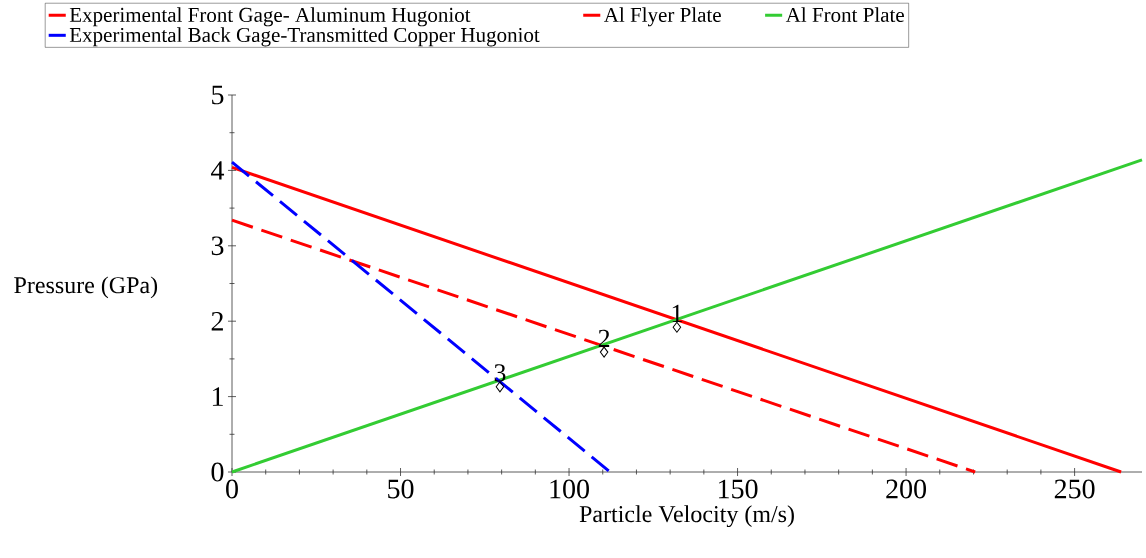  Describe the element at coordinates (217, 246) in the screenshot. I see `y-tick-label: 3` at that location.